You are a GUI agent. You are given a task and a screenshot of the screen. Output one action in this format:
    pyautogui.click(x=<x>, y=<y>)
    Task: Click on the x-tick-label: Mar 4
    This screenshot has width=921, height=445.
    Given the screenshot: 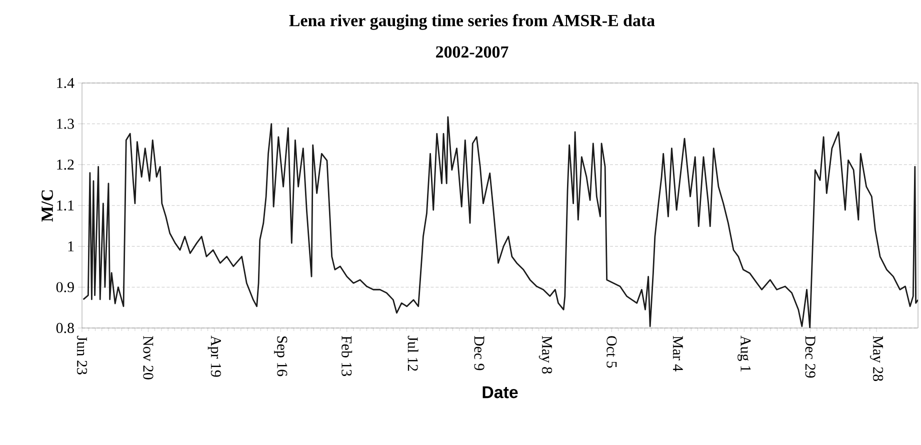 What is the action you would take?
    pyautogui.click(x=677, y=354)
    